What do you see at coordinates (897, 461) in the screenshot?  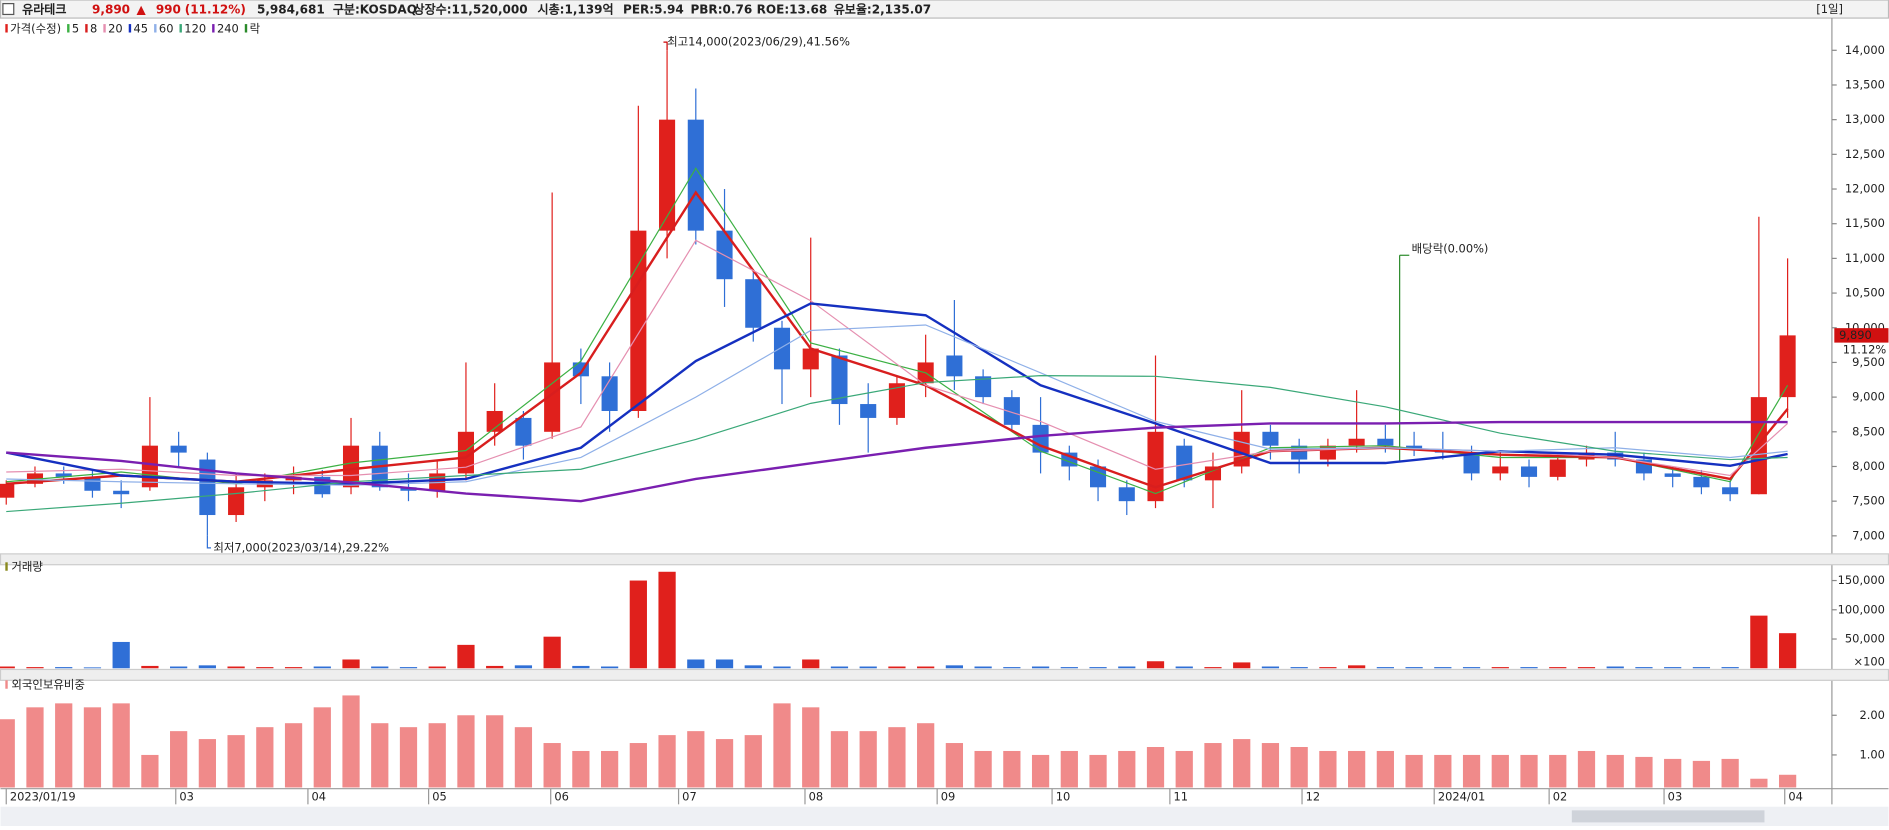 I see `moving-average` at bounding box center [897, 461].